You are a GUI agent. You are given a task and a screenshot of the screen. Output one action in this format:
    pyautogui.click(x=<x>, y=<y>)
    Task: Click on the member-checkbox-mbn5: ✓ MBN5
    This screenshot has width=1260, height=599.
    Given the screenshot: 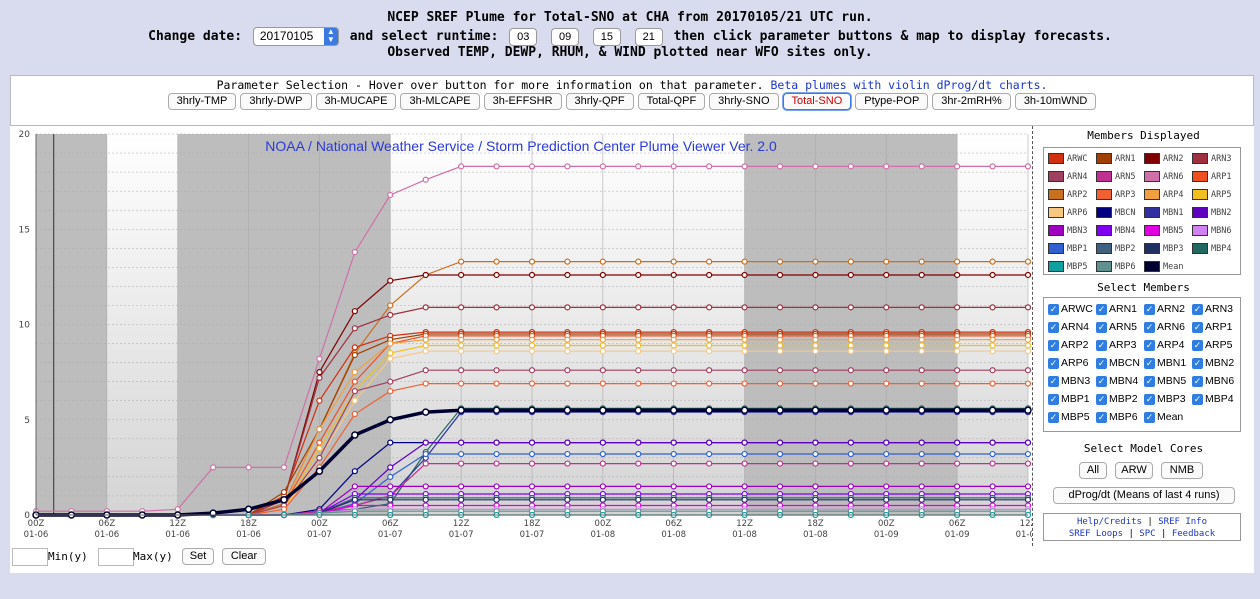 What is the action you would take?
    pyautogui.click(x=1165, y=381)
    